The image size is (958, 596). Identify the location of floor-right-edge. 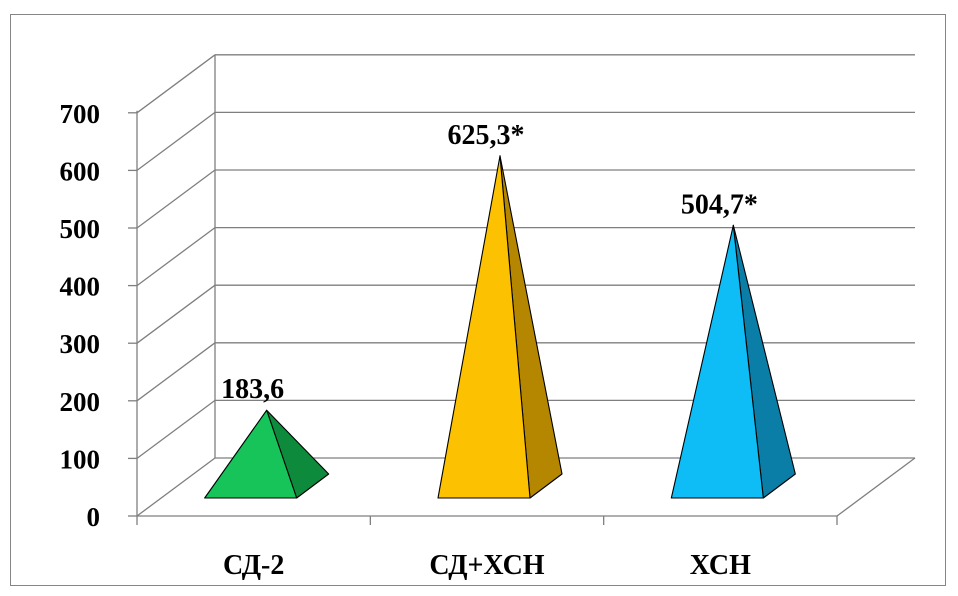
(876, 487).